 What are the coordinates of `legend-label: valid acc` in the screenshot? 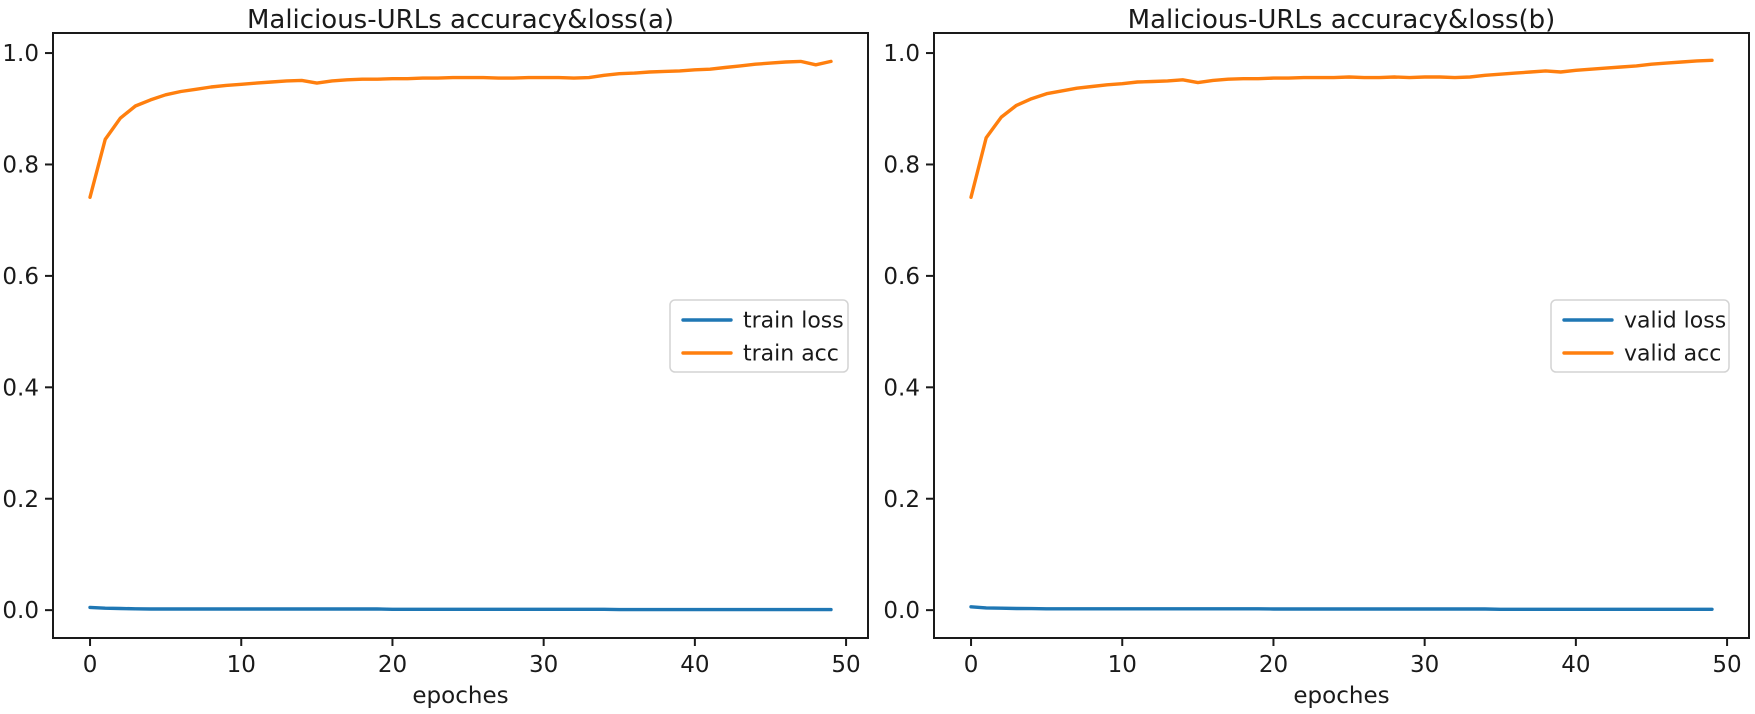 It's located at (1672, 354).